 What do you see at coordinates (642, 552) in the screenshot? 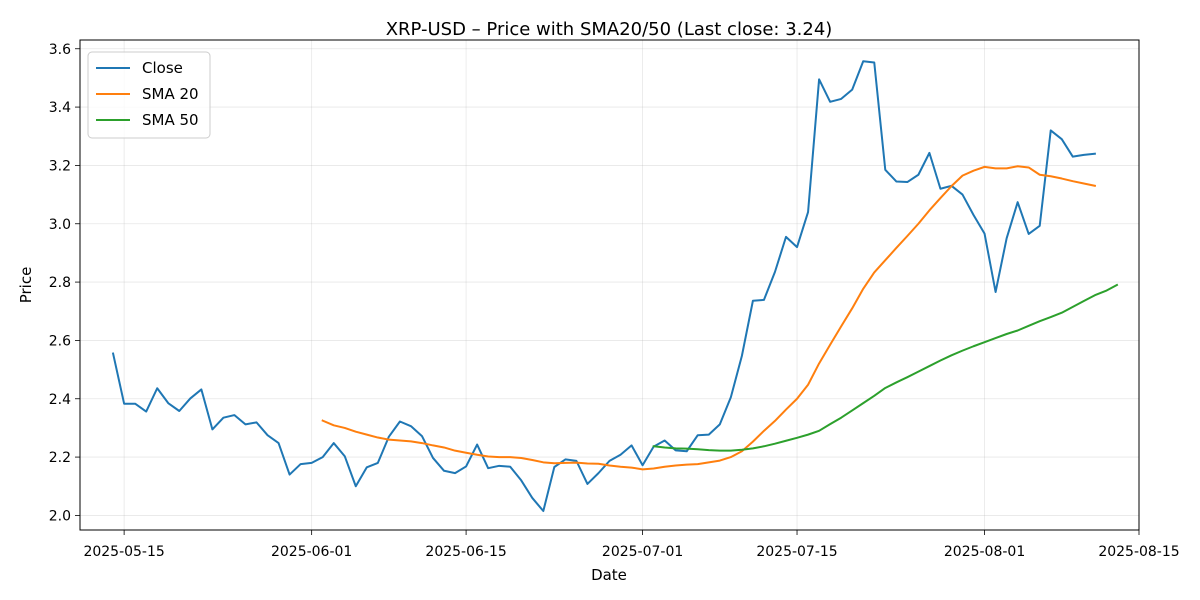
I see `x-tick-label: 2025-07-01` at bounding box center [642, 552].